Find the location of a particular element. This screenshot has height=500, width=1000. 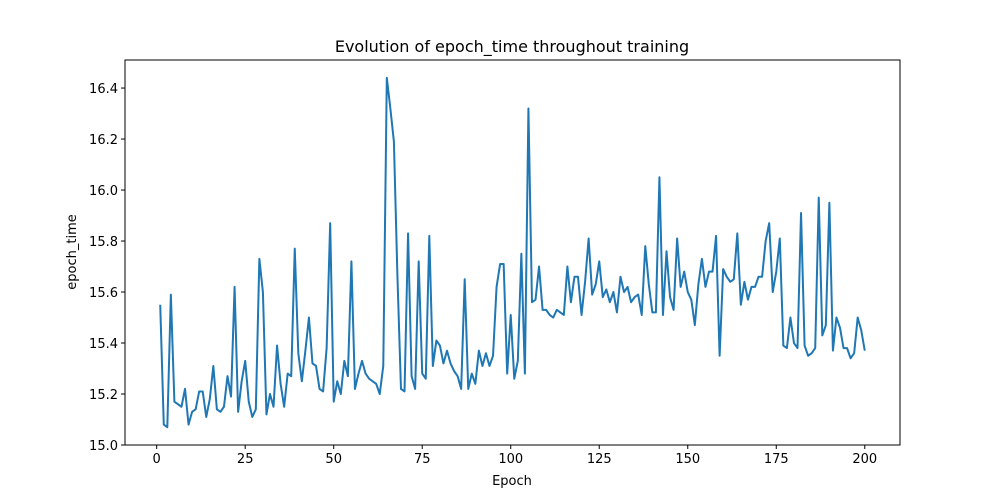

x-tick-label: 75 is located at coordinates (422, 459).